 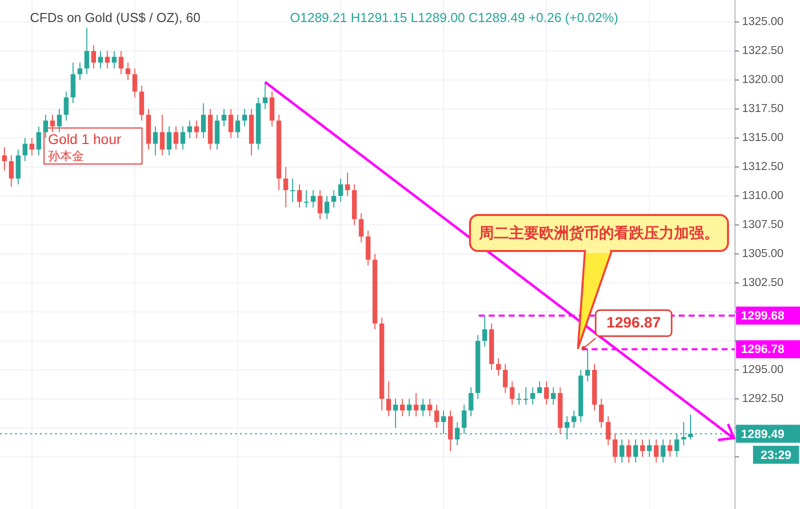 What do you see at coordinates (454, 17) in the screenshot?
I see `annotation: O1289.21 H1291.15 L1289.00 C1289.49 +0.26 (+0.02%)` at bounding box center [454, 17].